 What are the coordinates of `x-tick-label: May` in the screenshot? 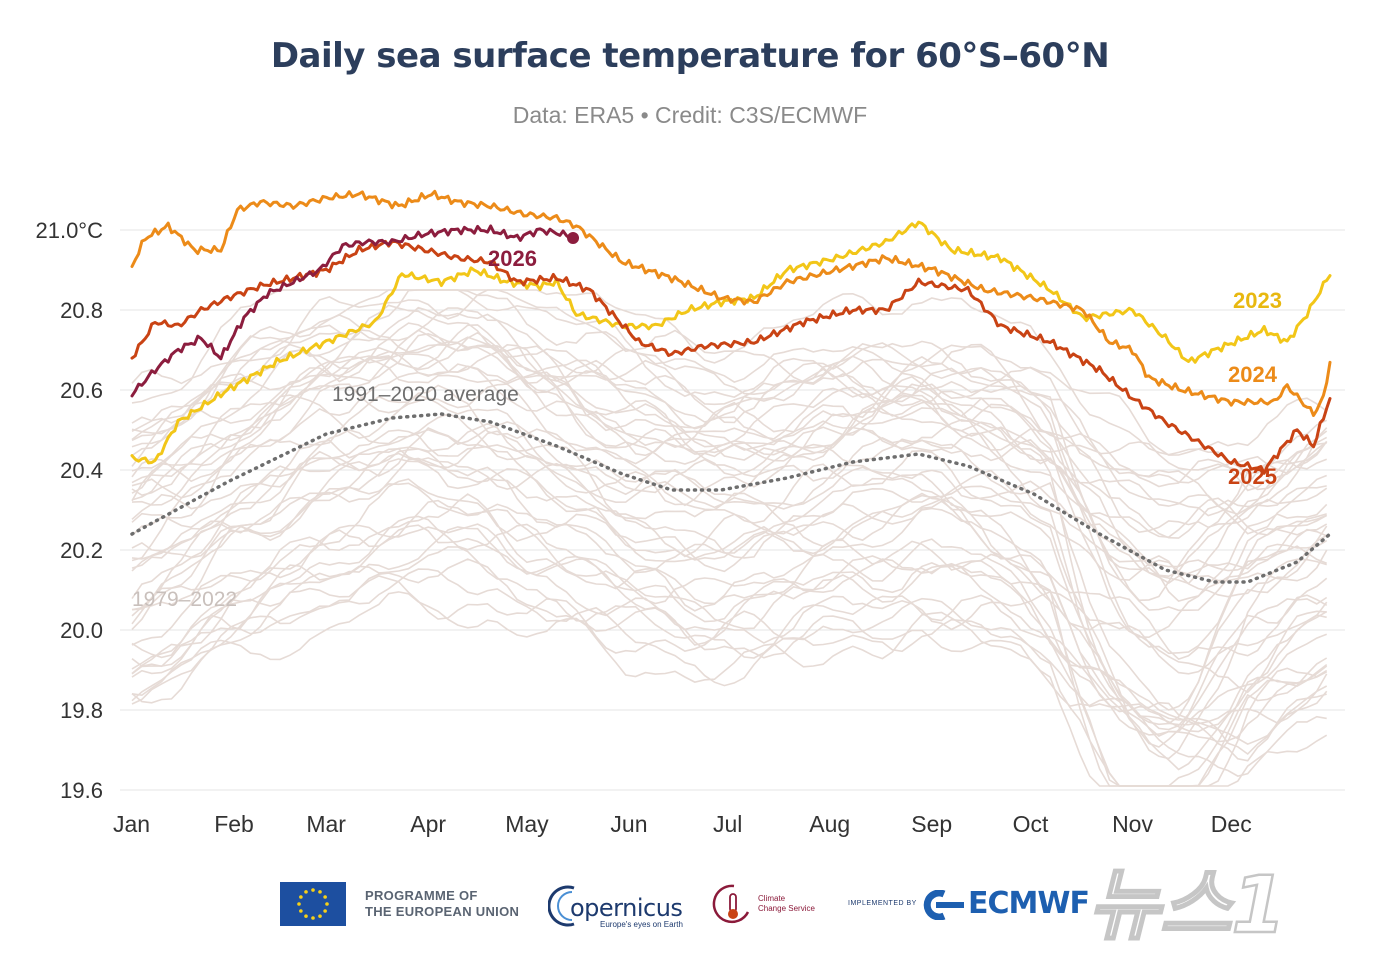 It's located at (527, 824).